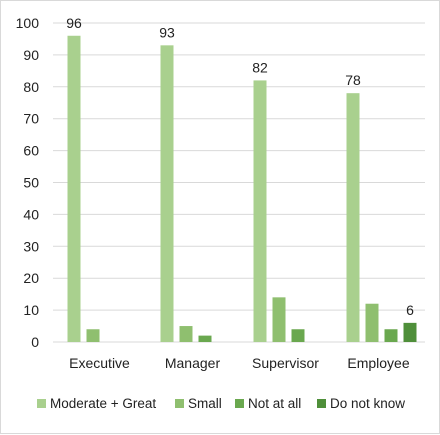 The height and width of the screenshot is (435, 440). What do you see at coordinates (35, 342) in the screenshot?
I see `y-tick-label: 0` at bounding box center [35, 342].